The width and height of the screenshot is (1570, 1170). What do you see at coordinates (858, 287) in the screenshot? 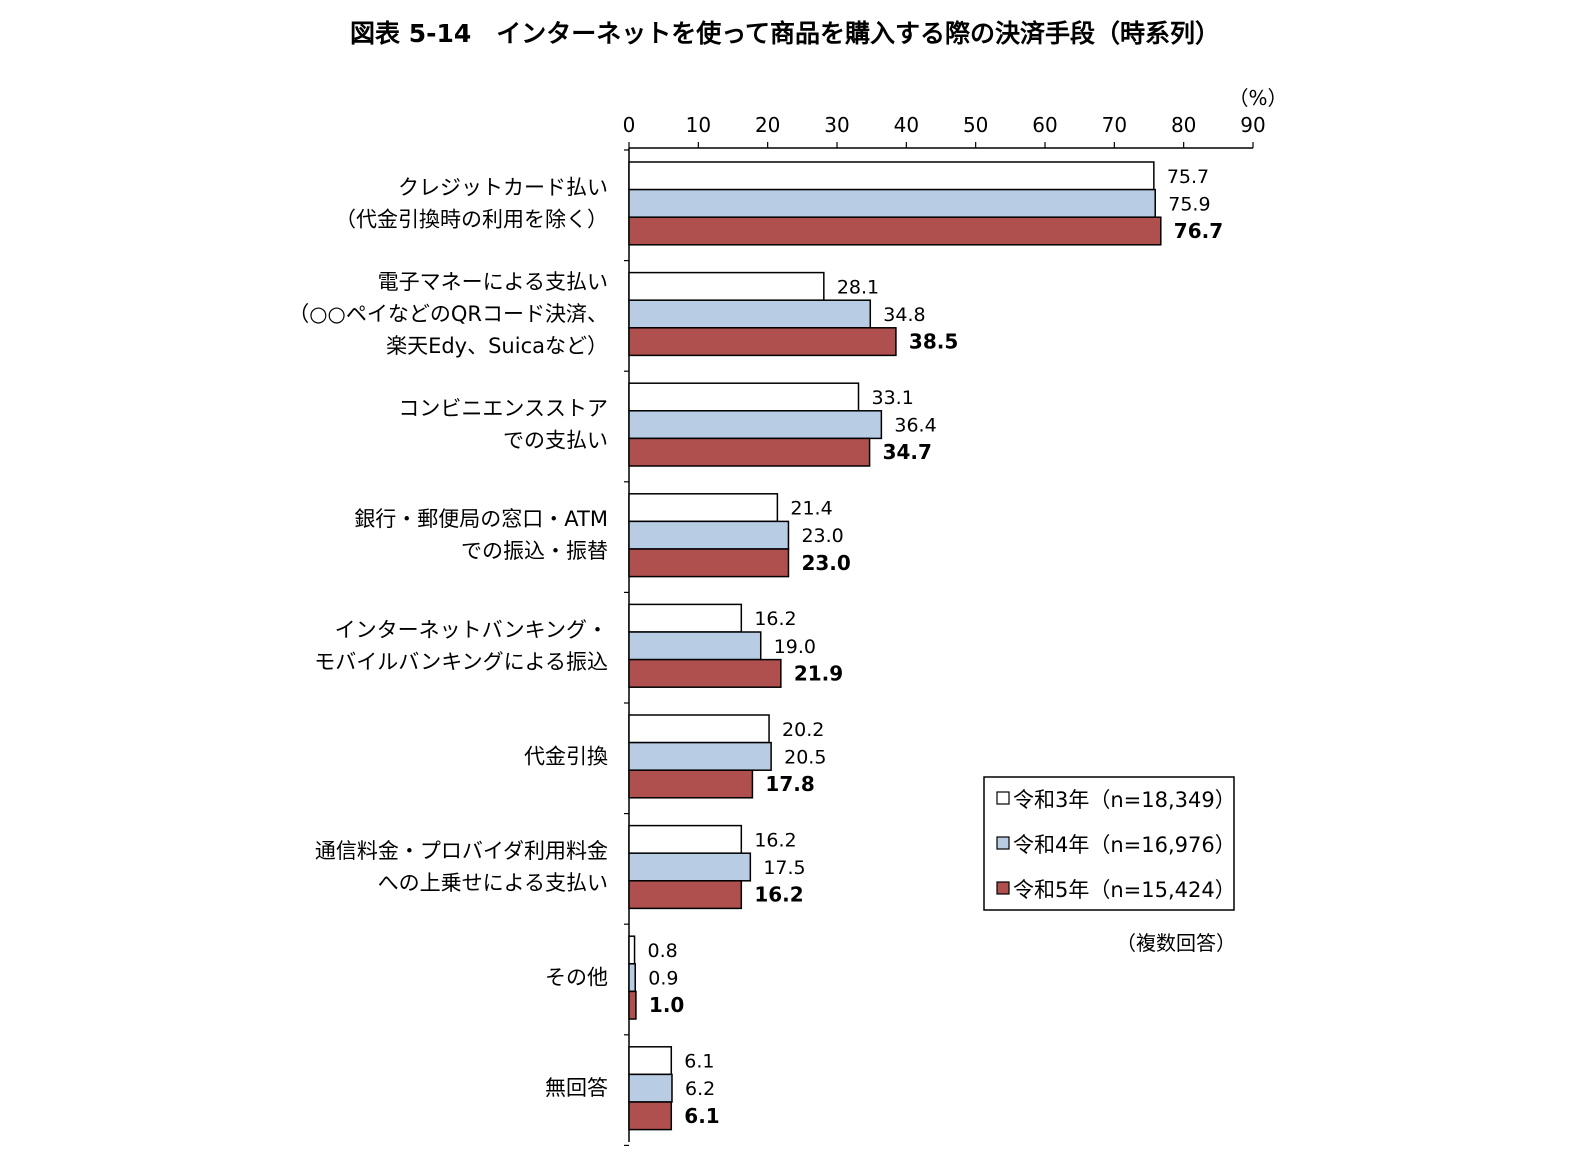
I see `data-label: 28.1` at bounding box center [858, 287].